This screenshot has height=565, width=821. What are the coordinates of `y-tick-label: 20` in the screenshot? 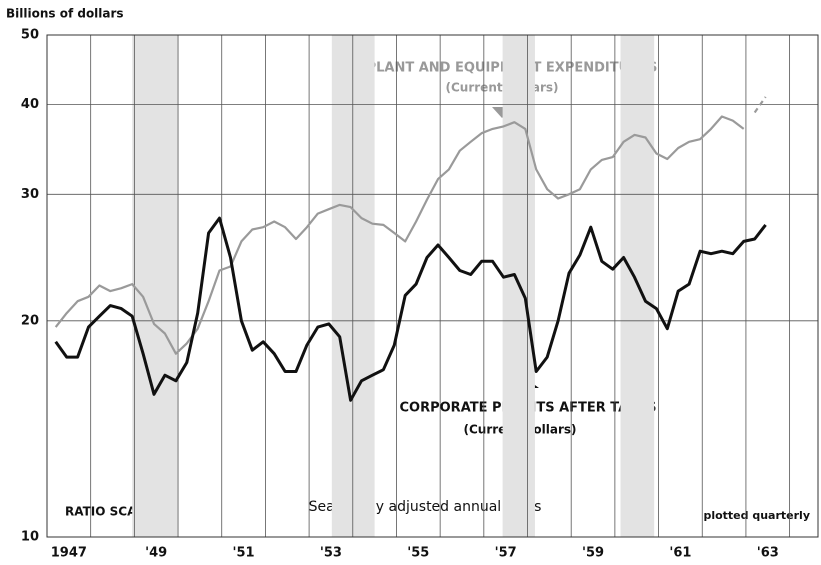 It's located at (30, 320).